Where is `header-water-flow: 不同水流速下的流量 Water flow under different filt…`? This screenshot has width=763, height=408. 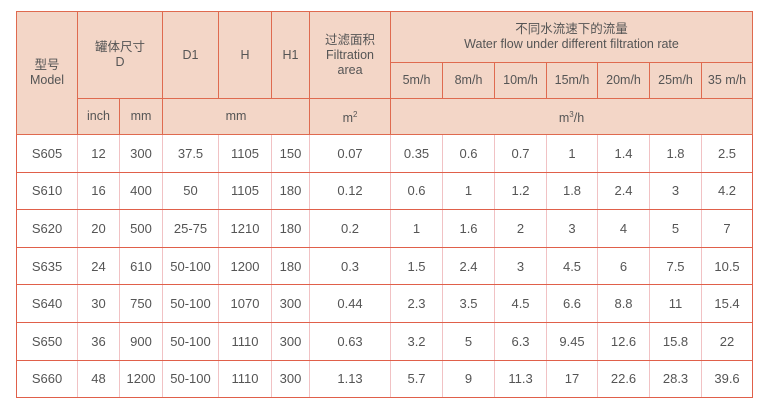
header-water-flow: 不同水流速下的流量 Water flow under different filt… is located at coordinates (572, 37).